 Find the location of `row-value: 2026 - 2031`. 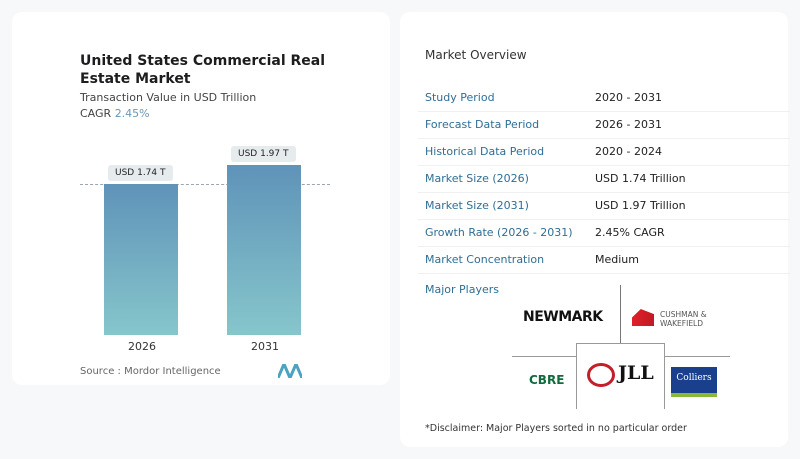

row-value: 2026 - 2031 is located at coordinates (628, 124).